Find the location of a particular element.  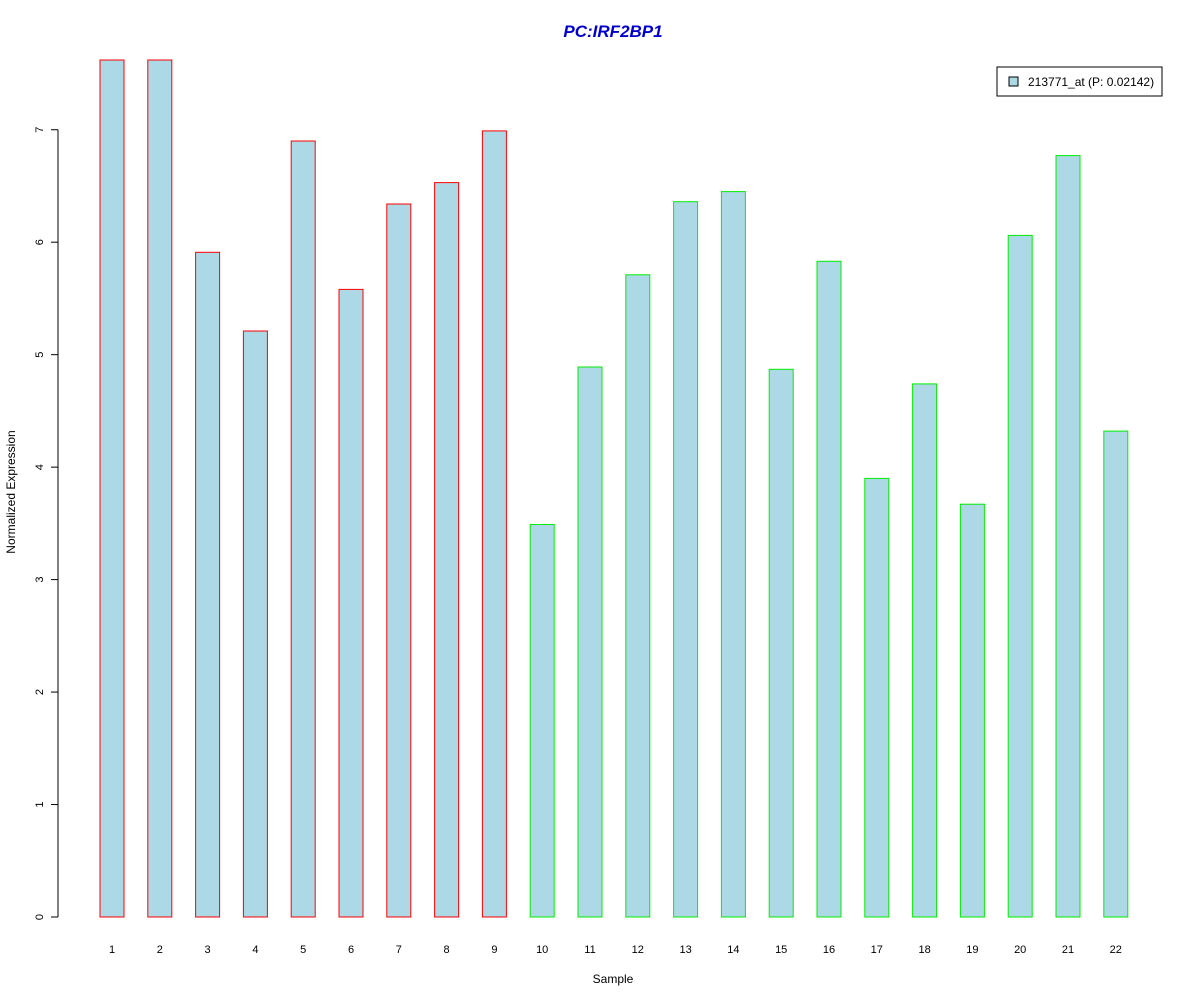

legend-series-label: 213771_at (P: 0.02142) is located at coordinates (1091, 82).